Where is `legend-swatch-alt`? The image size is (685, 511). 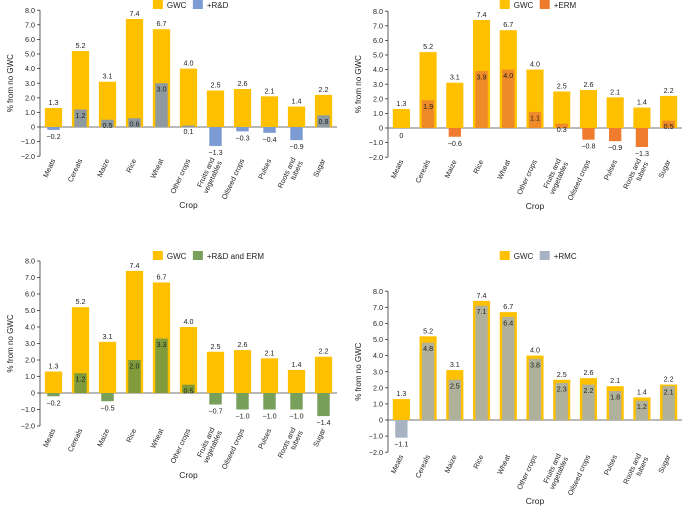
legend-swatch-alt is located at coordinates (197, 4).